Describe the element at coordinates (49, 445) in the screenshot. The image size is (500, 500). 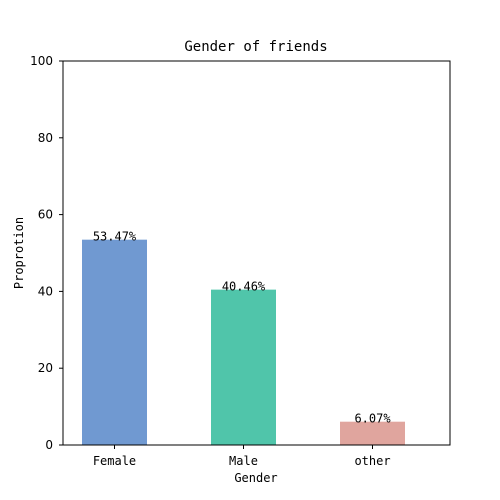
I see `y-tick-label: 0` at that location.